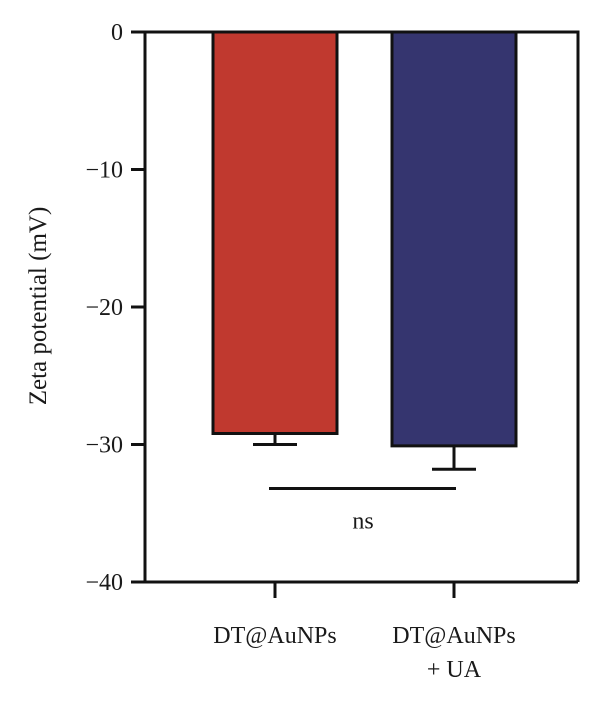 The height and width of the screenshot is (703, 600). What do you see at coordinates (364, 452) in the screenshot?
I see `error-bars-layer` at bounding box center [364, 452].